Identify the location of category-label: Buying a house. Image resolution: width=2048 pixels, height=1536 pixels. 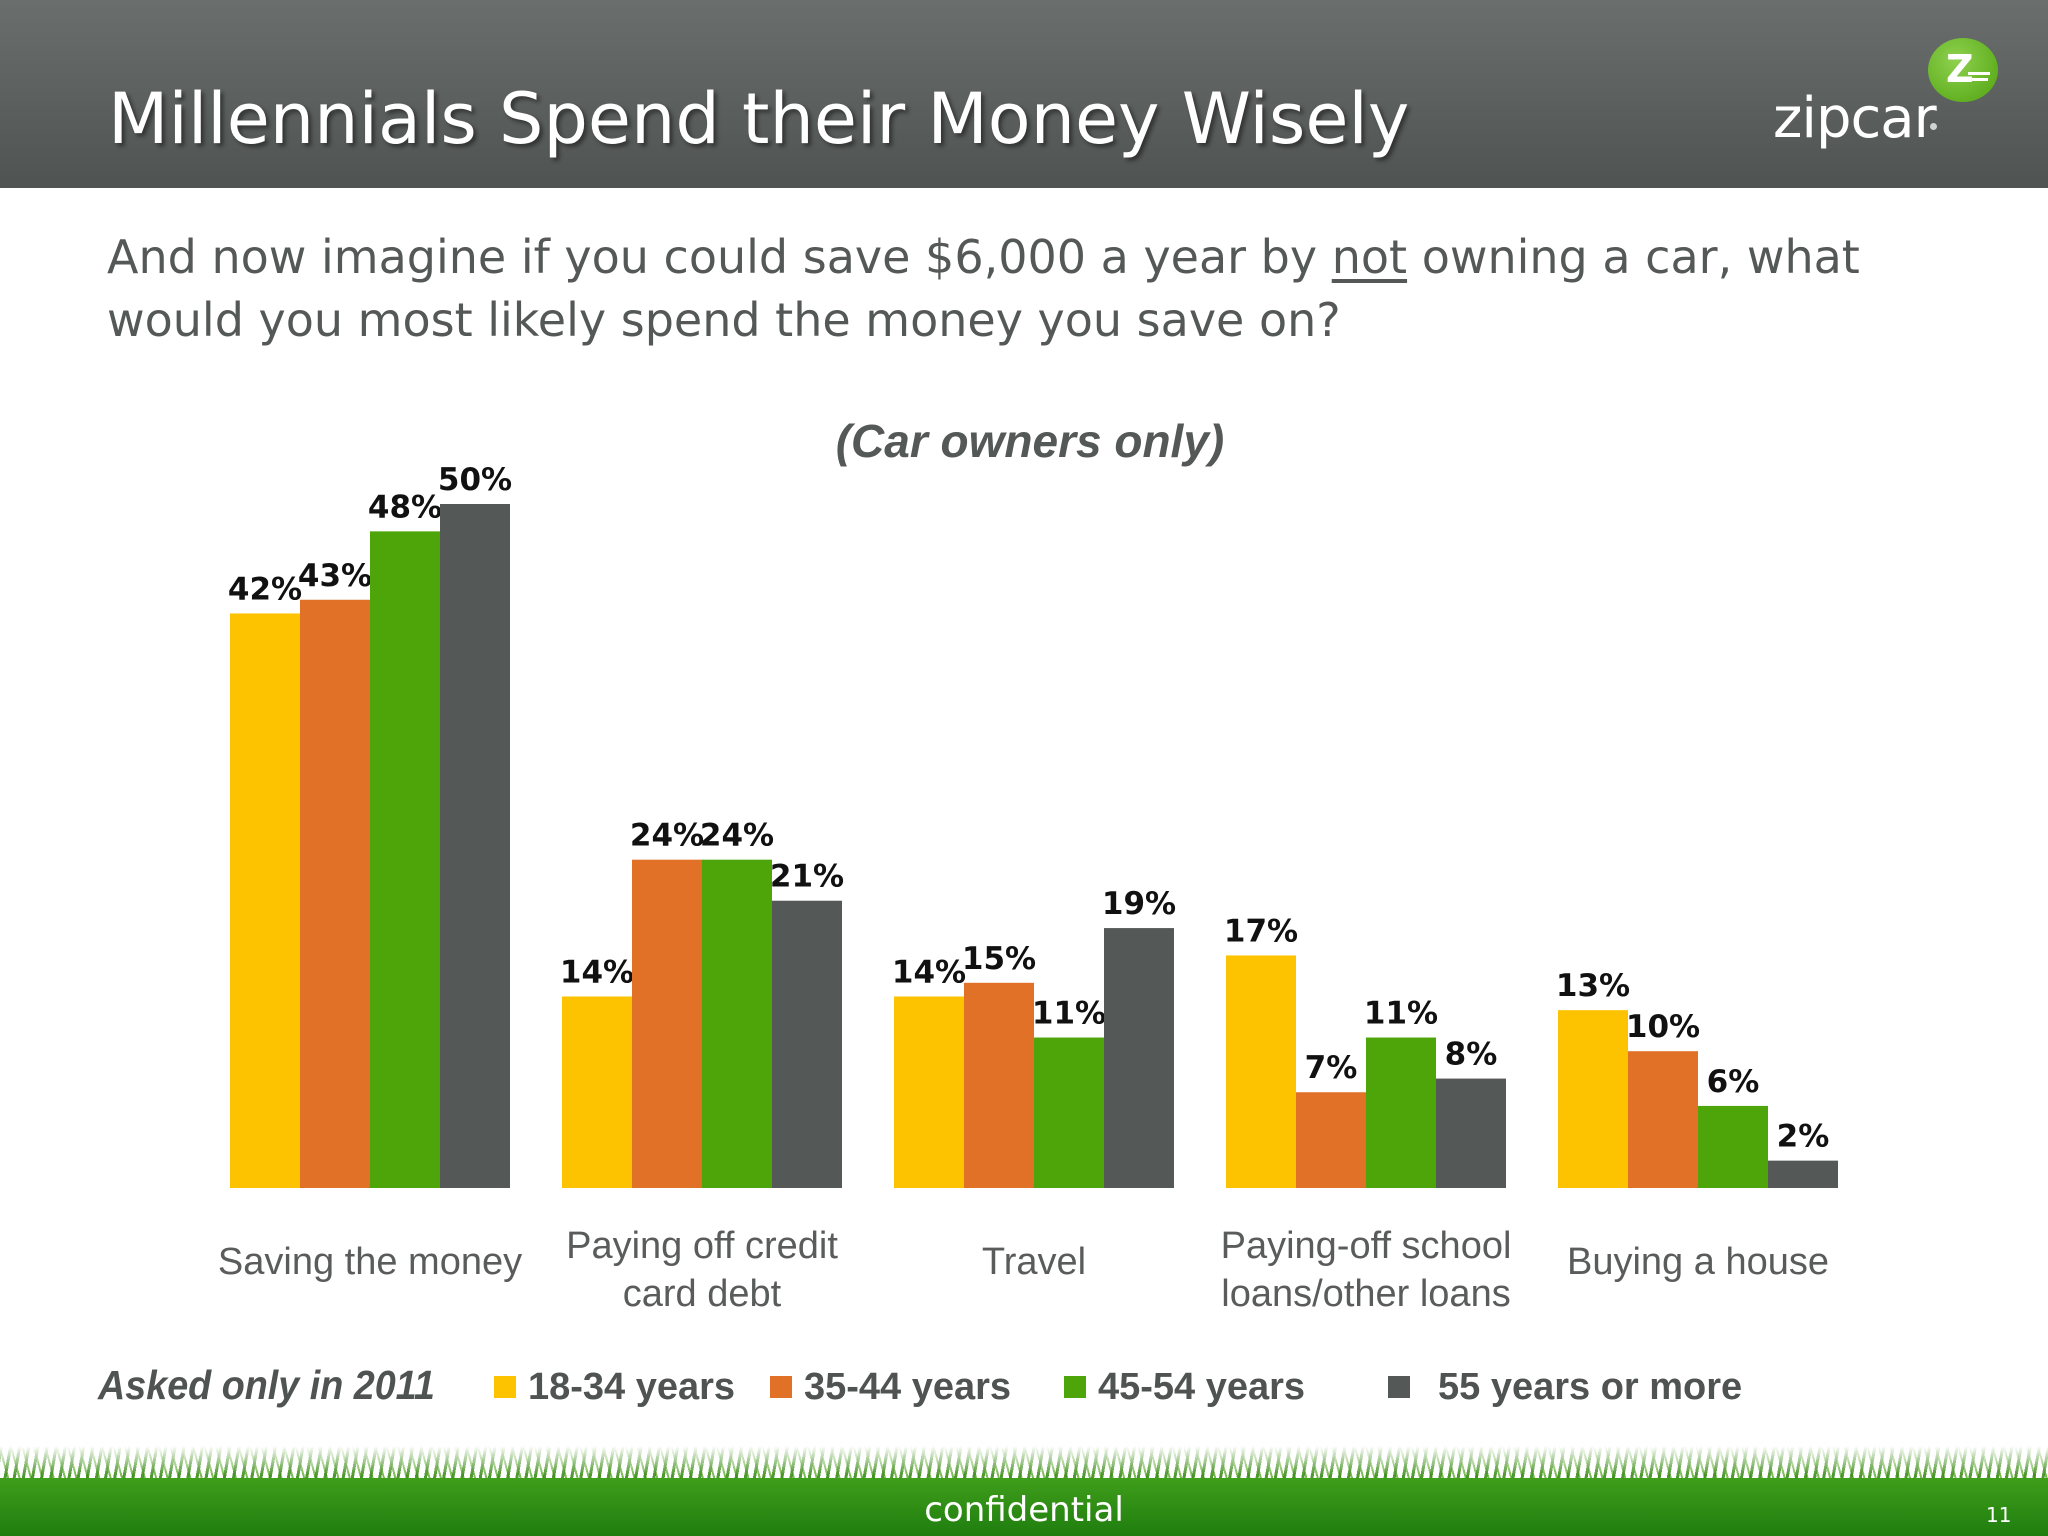
(1698, 1262).